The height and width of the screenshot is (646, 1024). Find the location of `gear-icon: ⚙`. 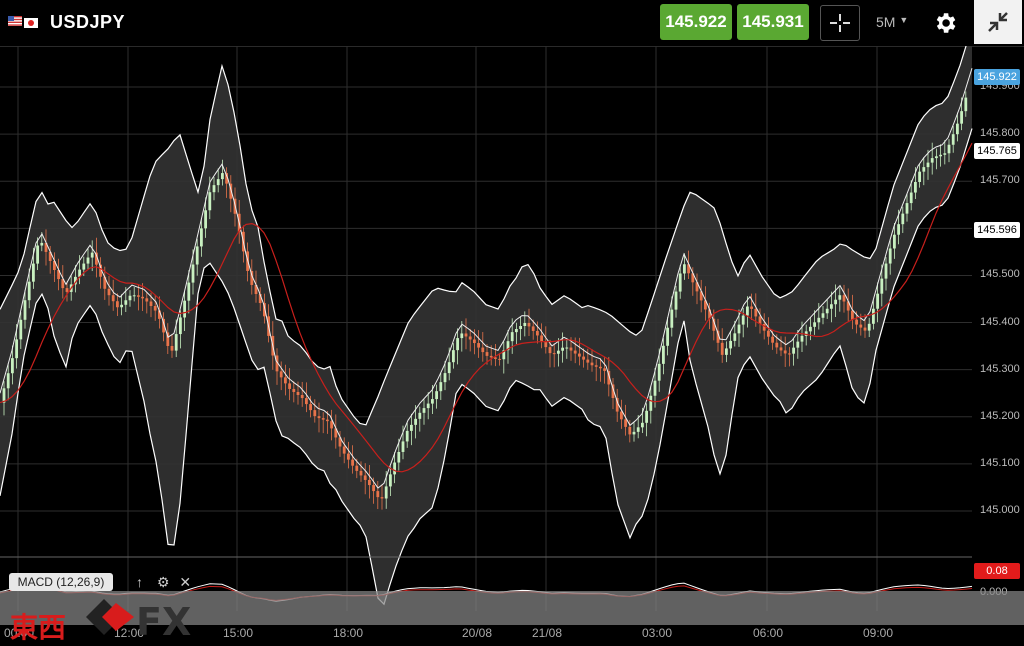

gear-icon: ⚙ is located at coordinates (163, 582).